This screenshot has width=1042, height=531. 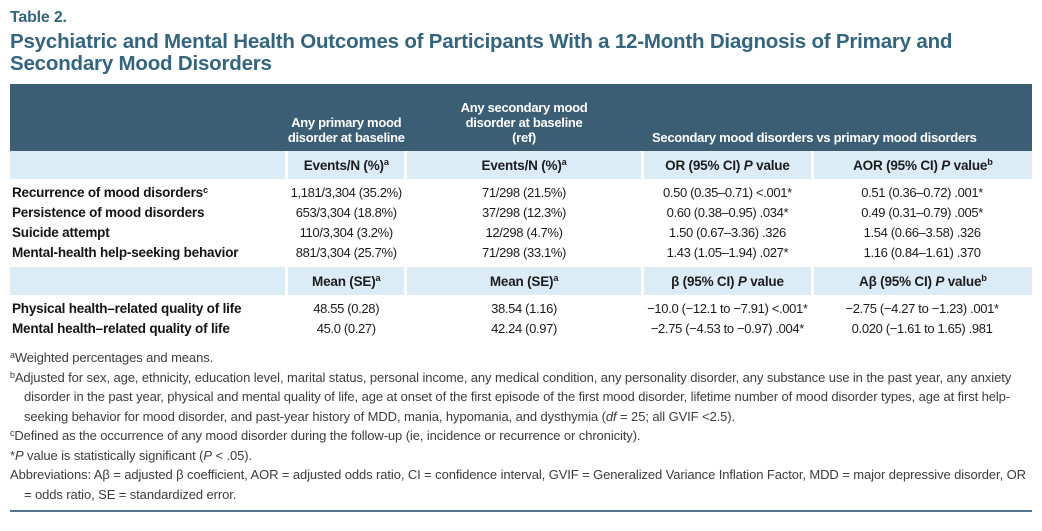 What do you see at coordinates (922, 192) in the screenshot?
I see `cell-aor: 0.51 (0.36–0.72) .001*` at bounding box center [922, 192].